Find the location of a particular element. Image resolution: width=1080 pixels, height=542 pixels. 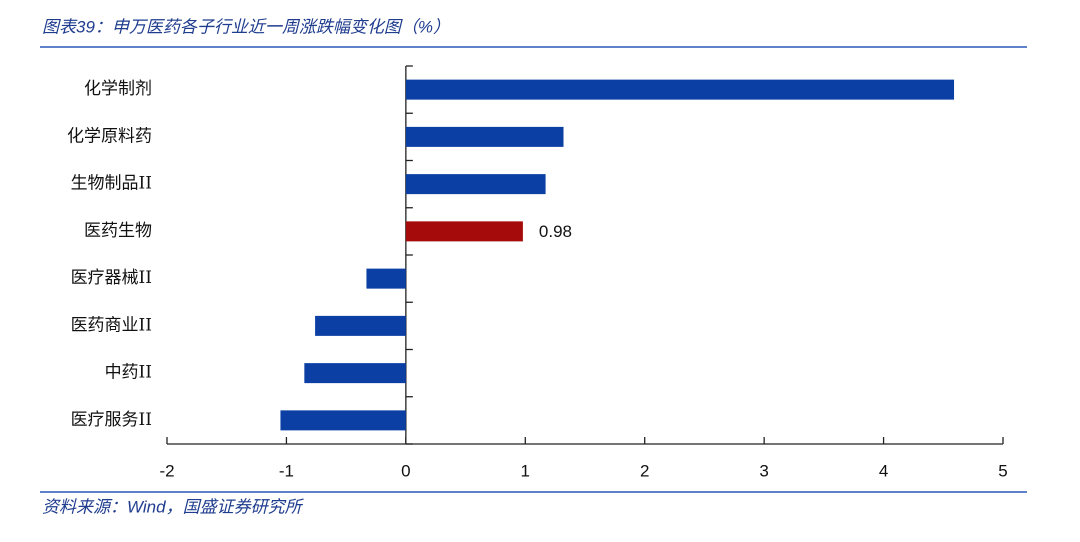

x-tick-label: -2 is located at coordinates (166, 470).